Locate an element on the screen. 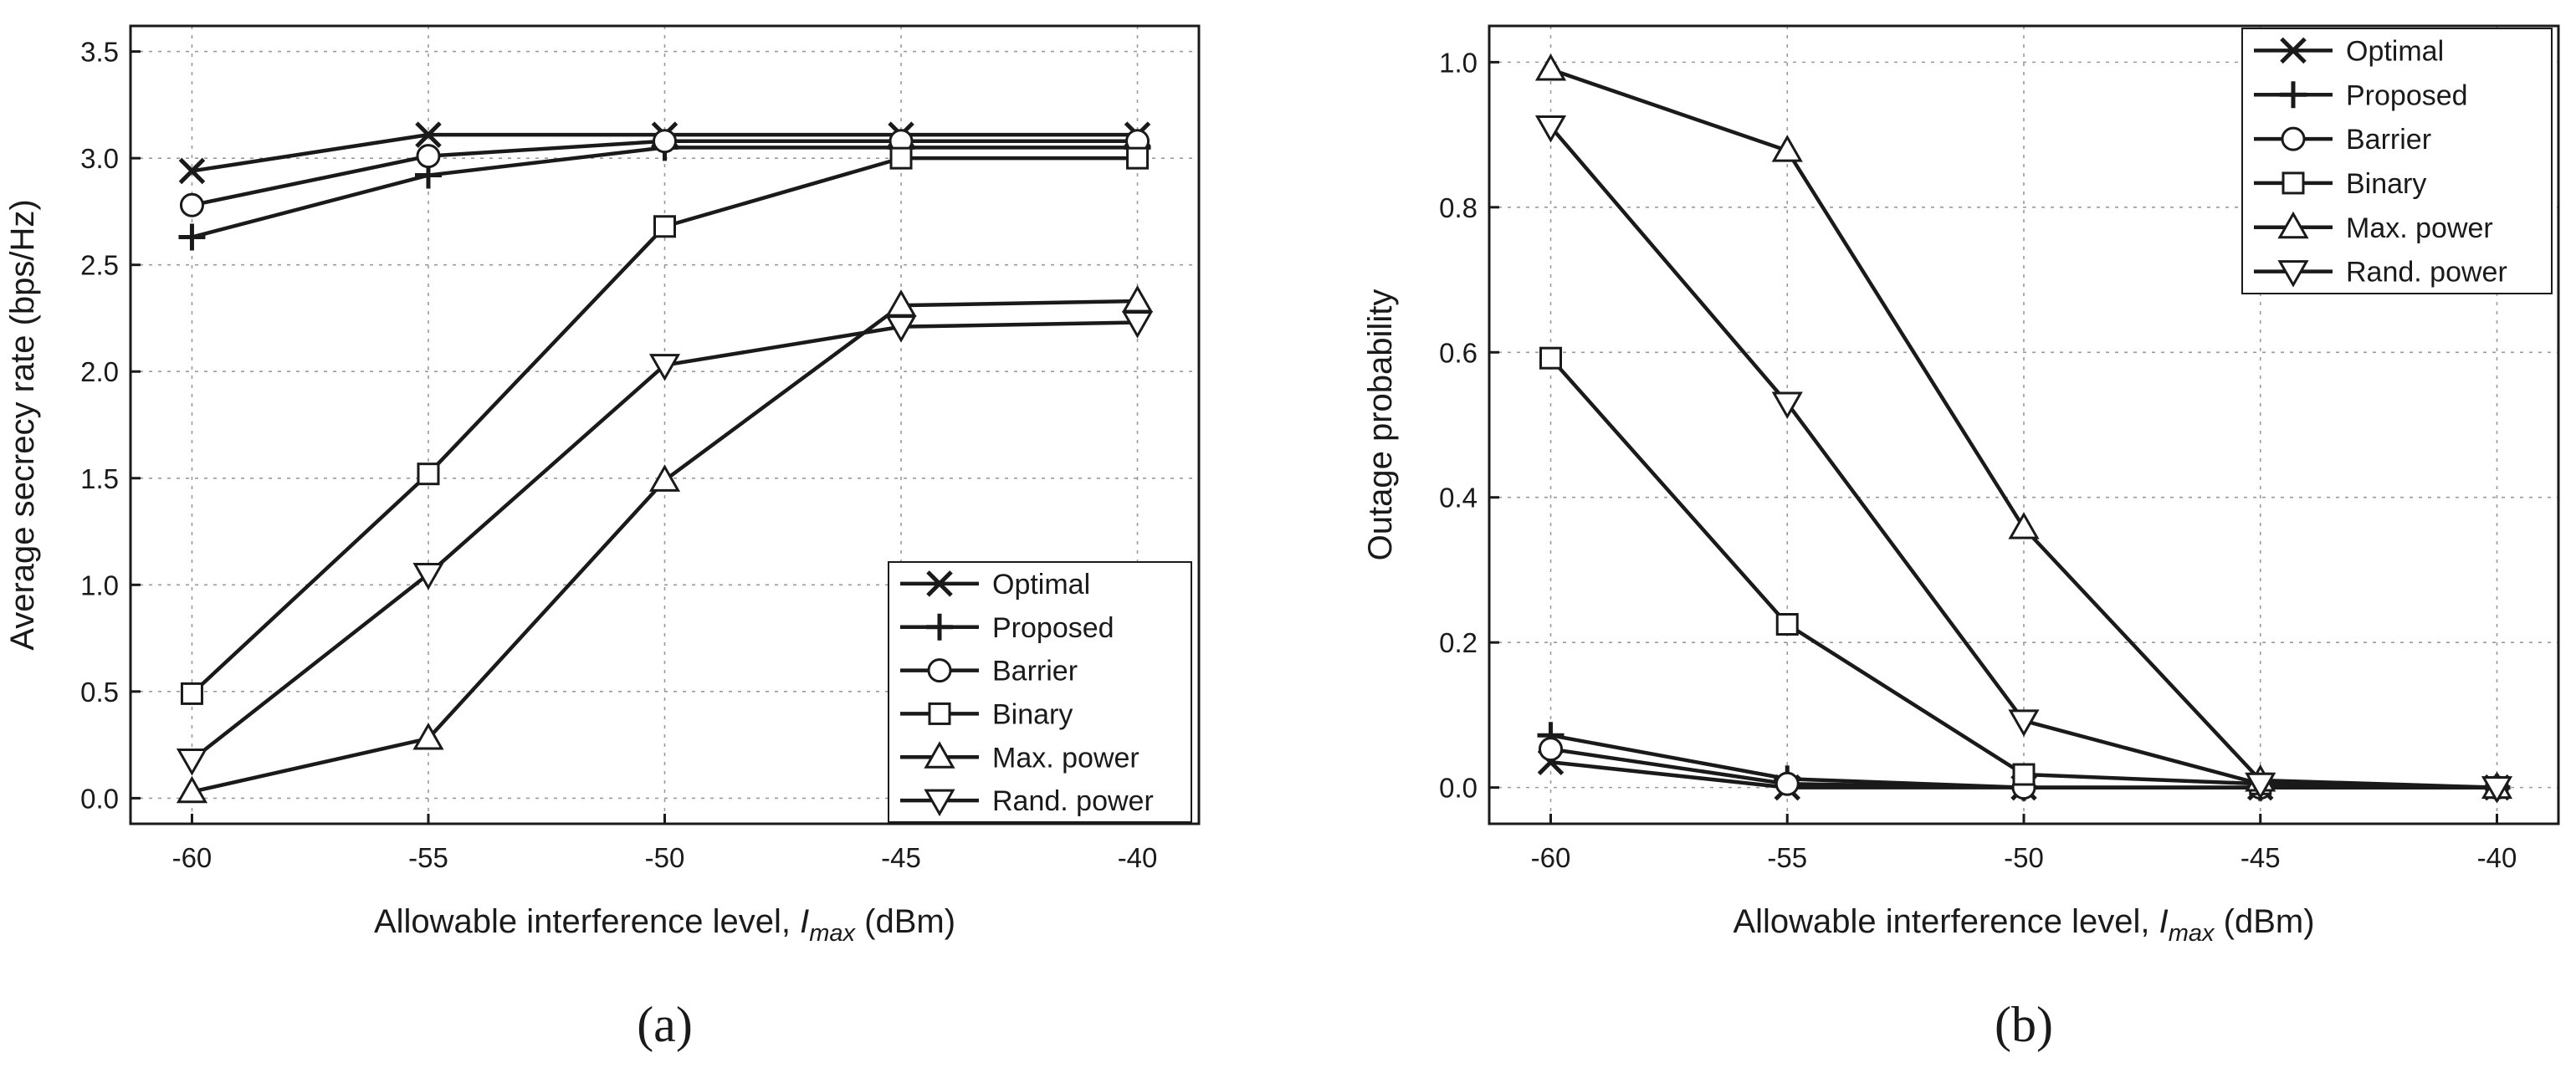 The height and width of the screenshot is (1068, 2576). legend-label: Rand. power is located at coordinates (1073, 801).